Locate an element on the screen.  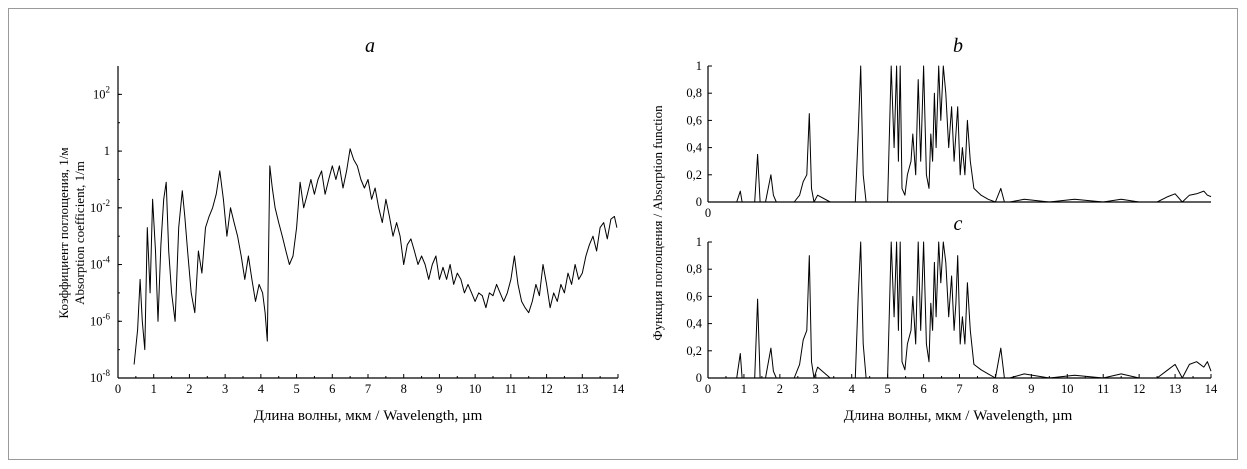
panel-a-ylabel-line1: Коэффициент поглощения, 1/м is located at coordinates (63, 232).